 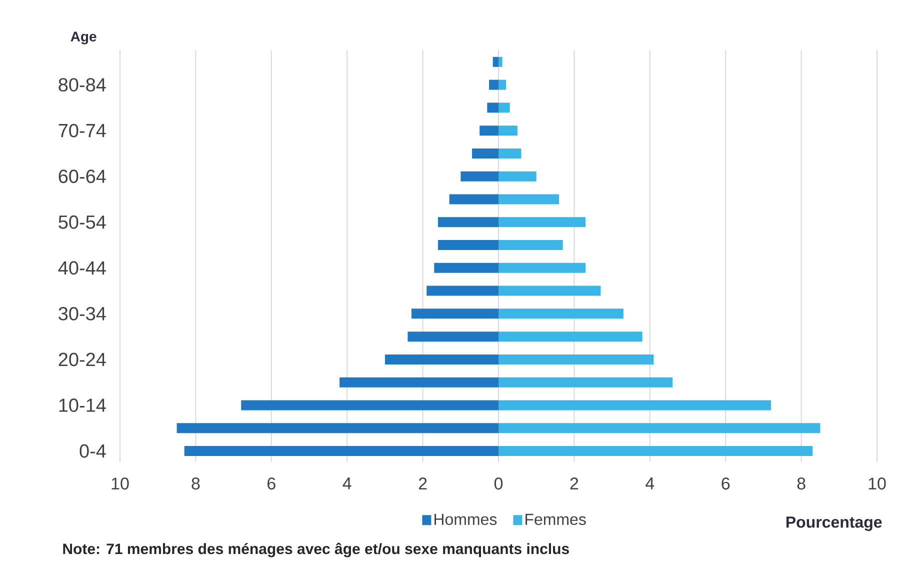 I want to click on y-tick-label: 60-64, so click(x=82, y=177).